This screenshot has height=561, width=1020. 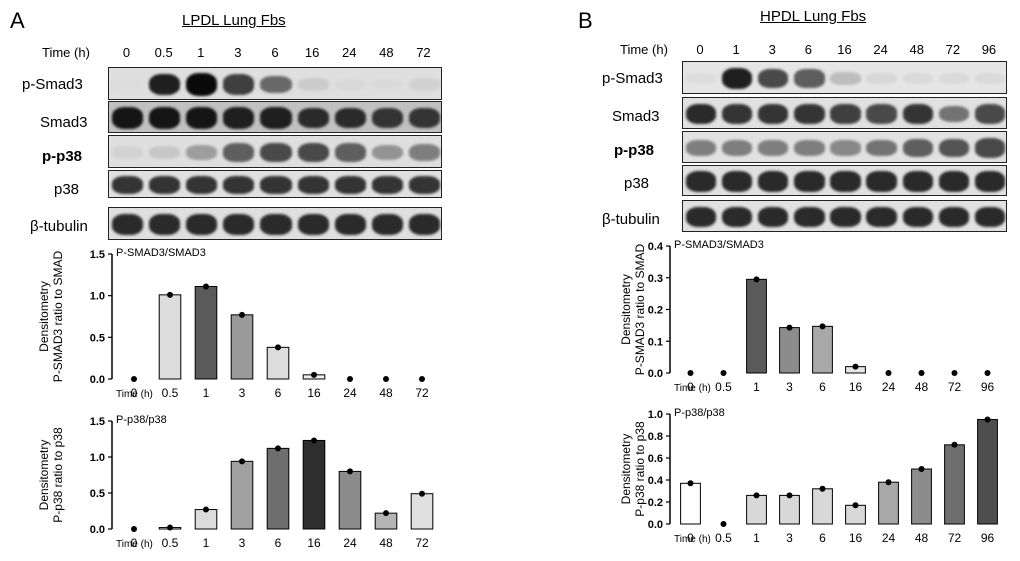 What do you see at coordinates (631, 219) in the screenshot?
I see `panel-b-blot-label: β-tubulin` at bounding box center [631, 219].